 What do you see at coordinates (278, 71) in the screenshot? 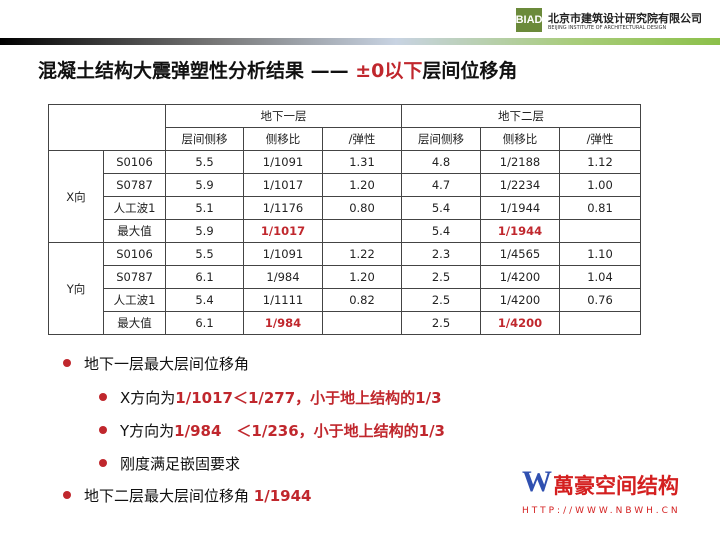
I see `slide-title: 混凝土结构大震弹塑性分析结果 —— ±0以下层间位移角` at bounding box center [278, 71].